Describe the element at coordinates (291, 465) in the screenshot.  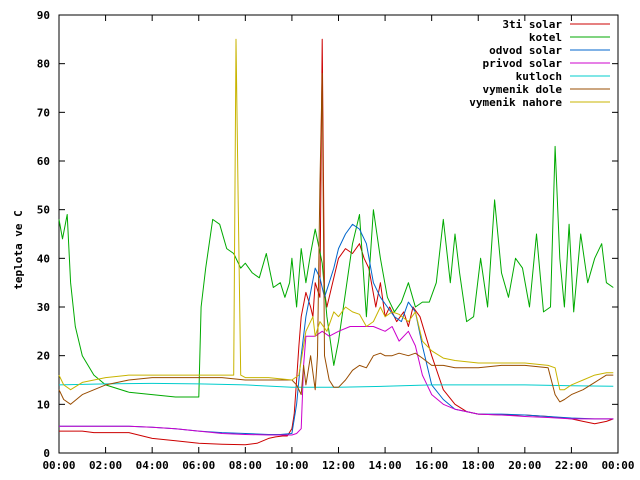
I see `x-tick-label: 10:00` at that location.